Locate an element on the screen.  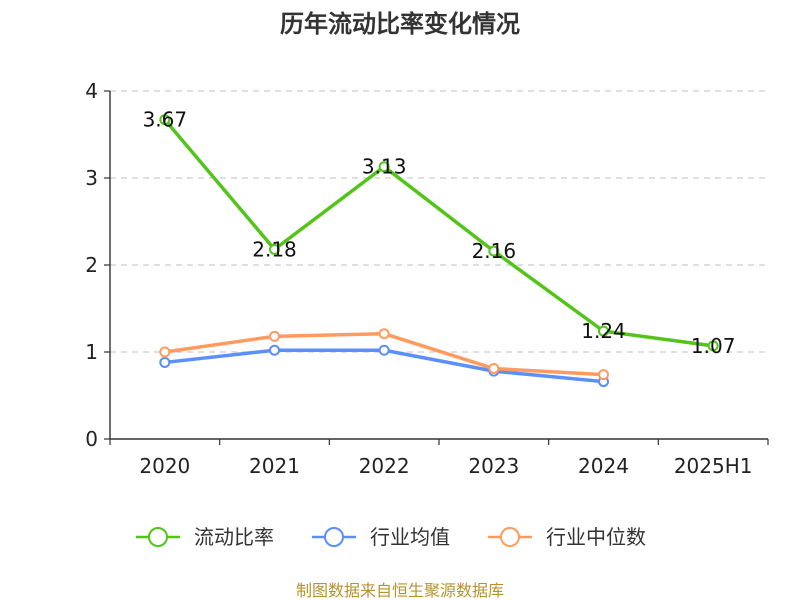
x-tick-label: 2025H1 is located at coordinates (713, 466).